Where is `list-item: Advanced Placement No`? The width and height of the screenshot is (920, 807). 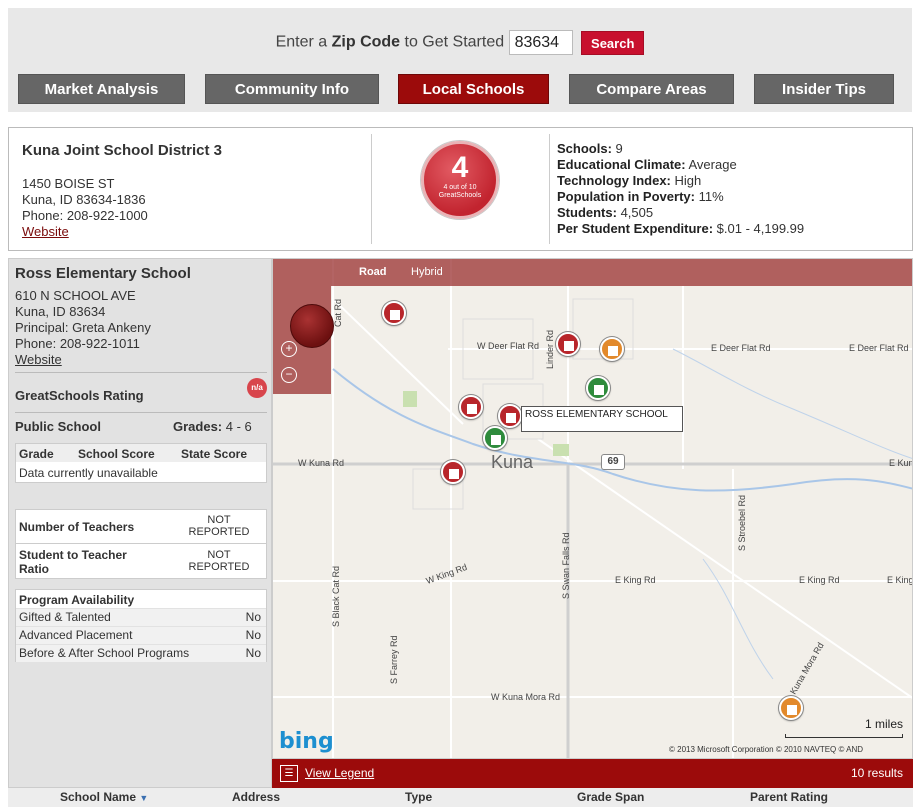
list-item: Advanced Placement No is located at coordinates (141, 635).